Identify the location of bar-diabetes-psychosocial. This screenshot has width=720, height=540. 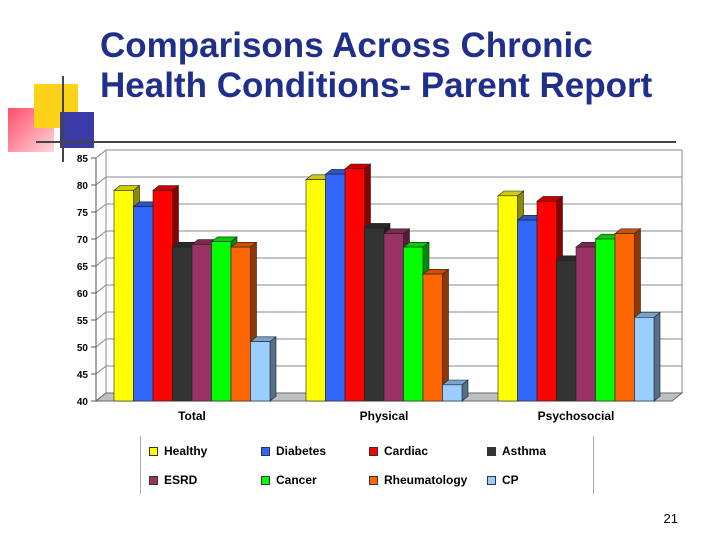
(527, 310).